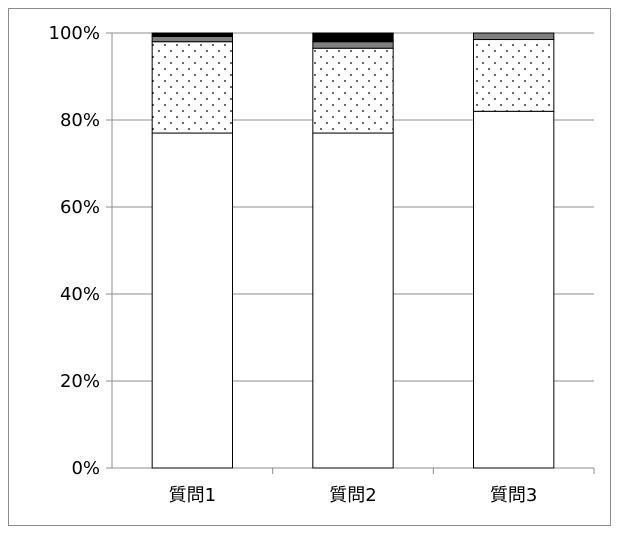  What do you see at coordinates (80, 381) in the screenshot?
I see `y-tick-label: 20%` at bounding box center [80, 381].